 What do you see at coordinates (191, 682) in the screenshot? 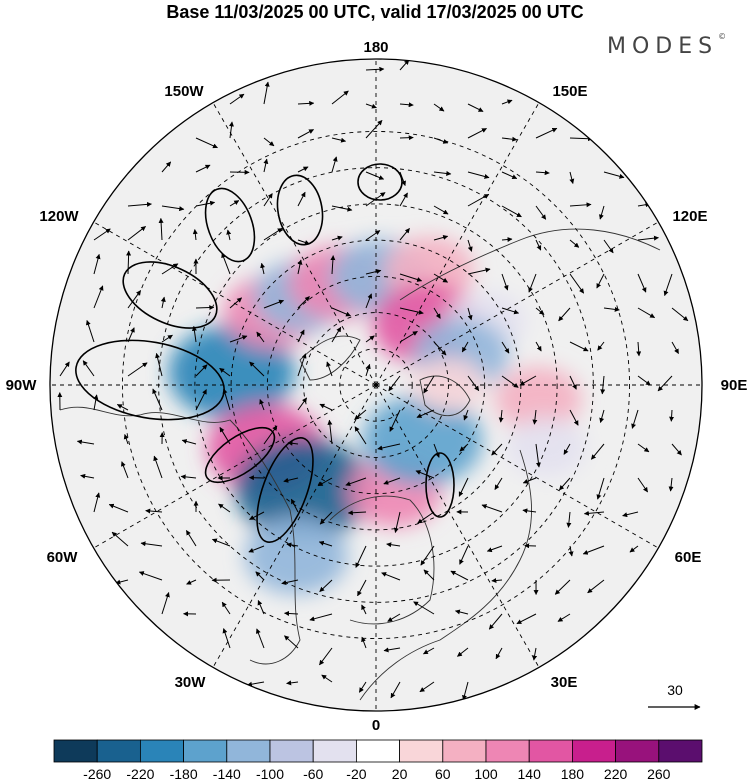
I see `lon-label-30w: 30W` at bounding box center [191, 682].